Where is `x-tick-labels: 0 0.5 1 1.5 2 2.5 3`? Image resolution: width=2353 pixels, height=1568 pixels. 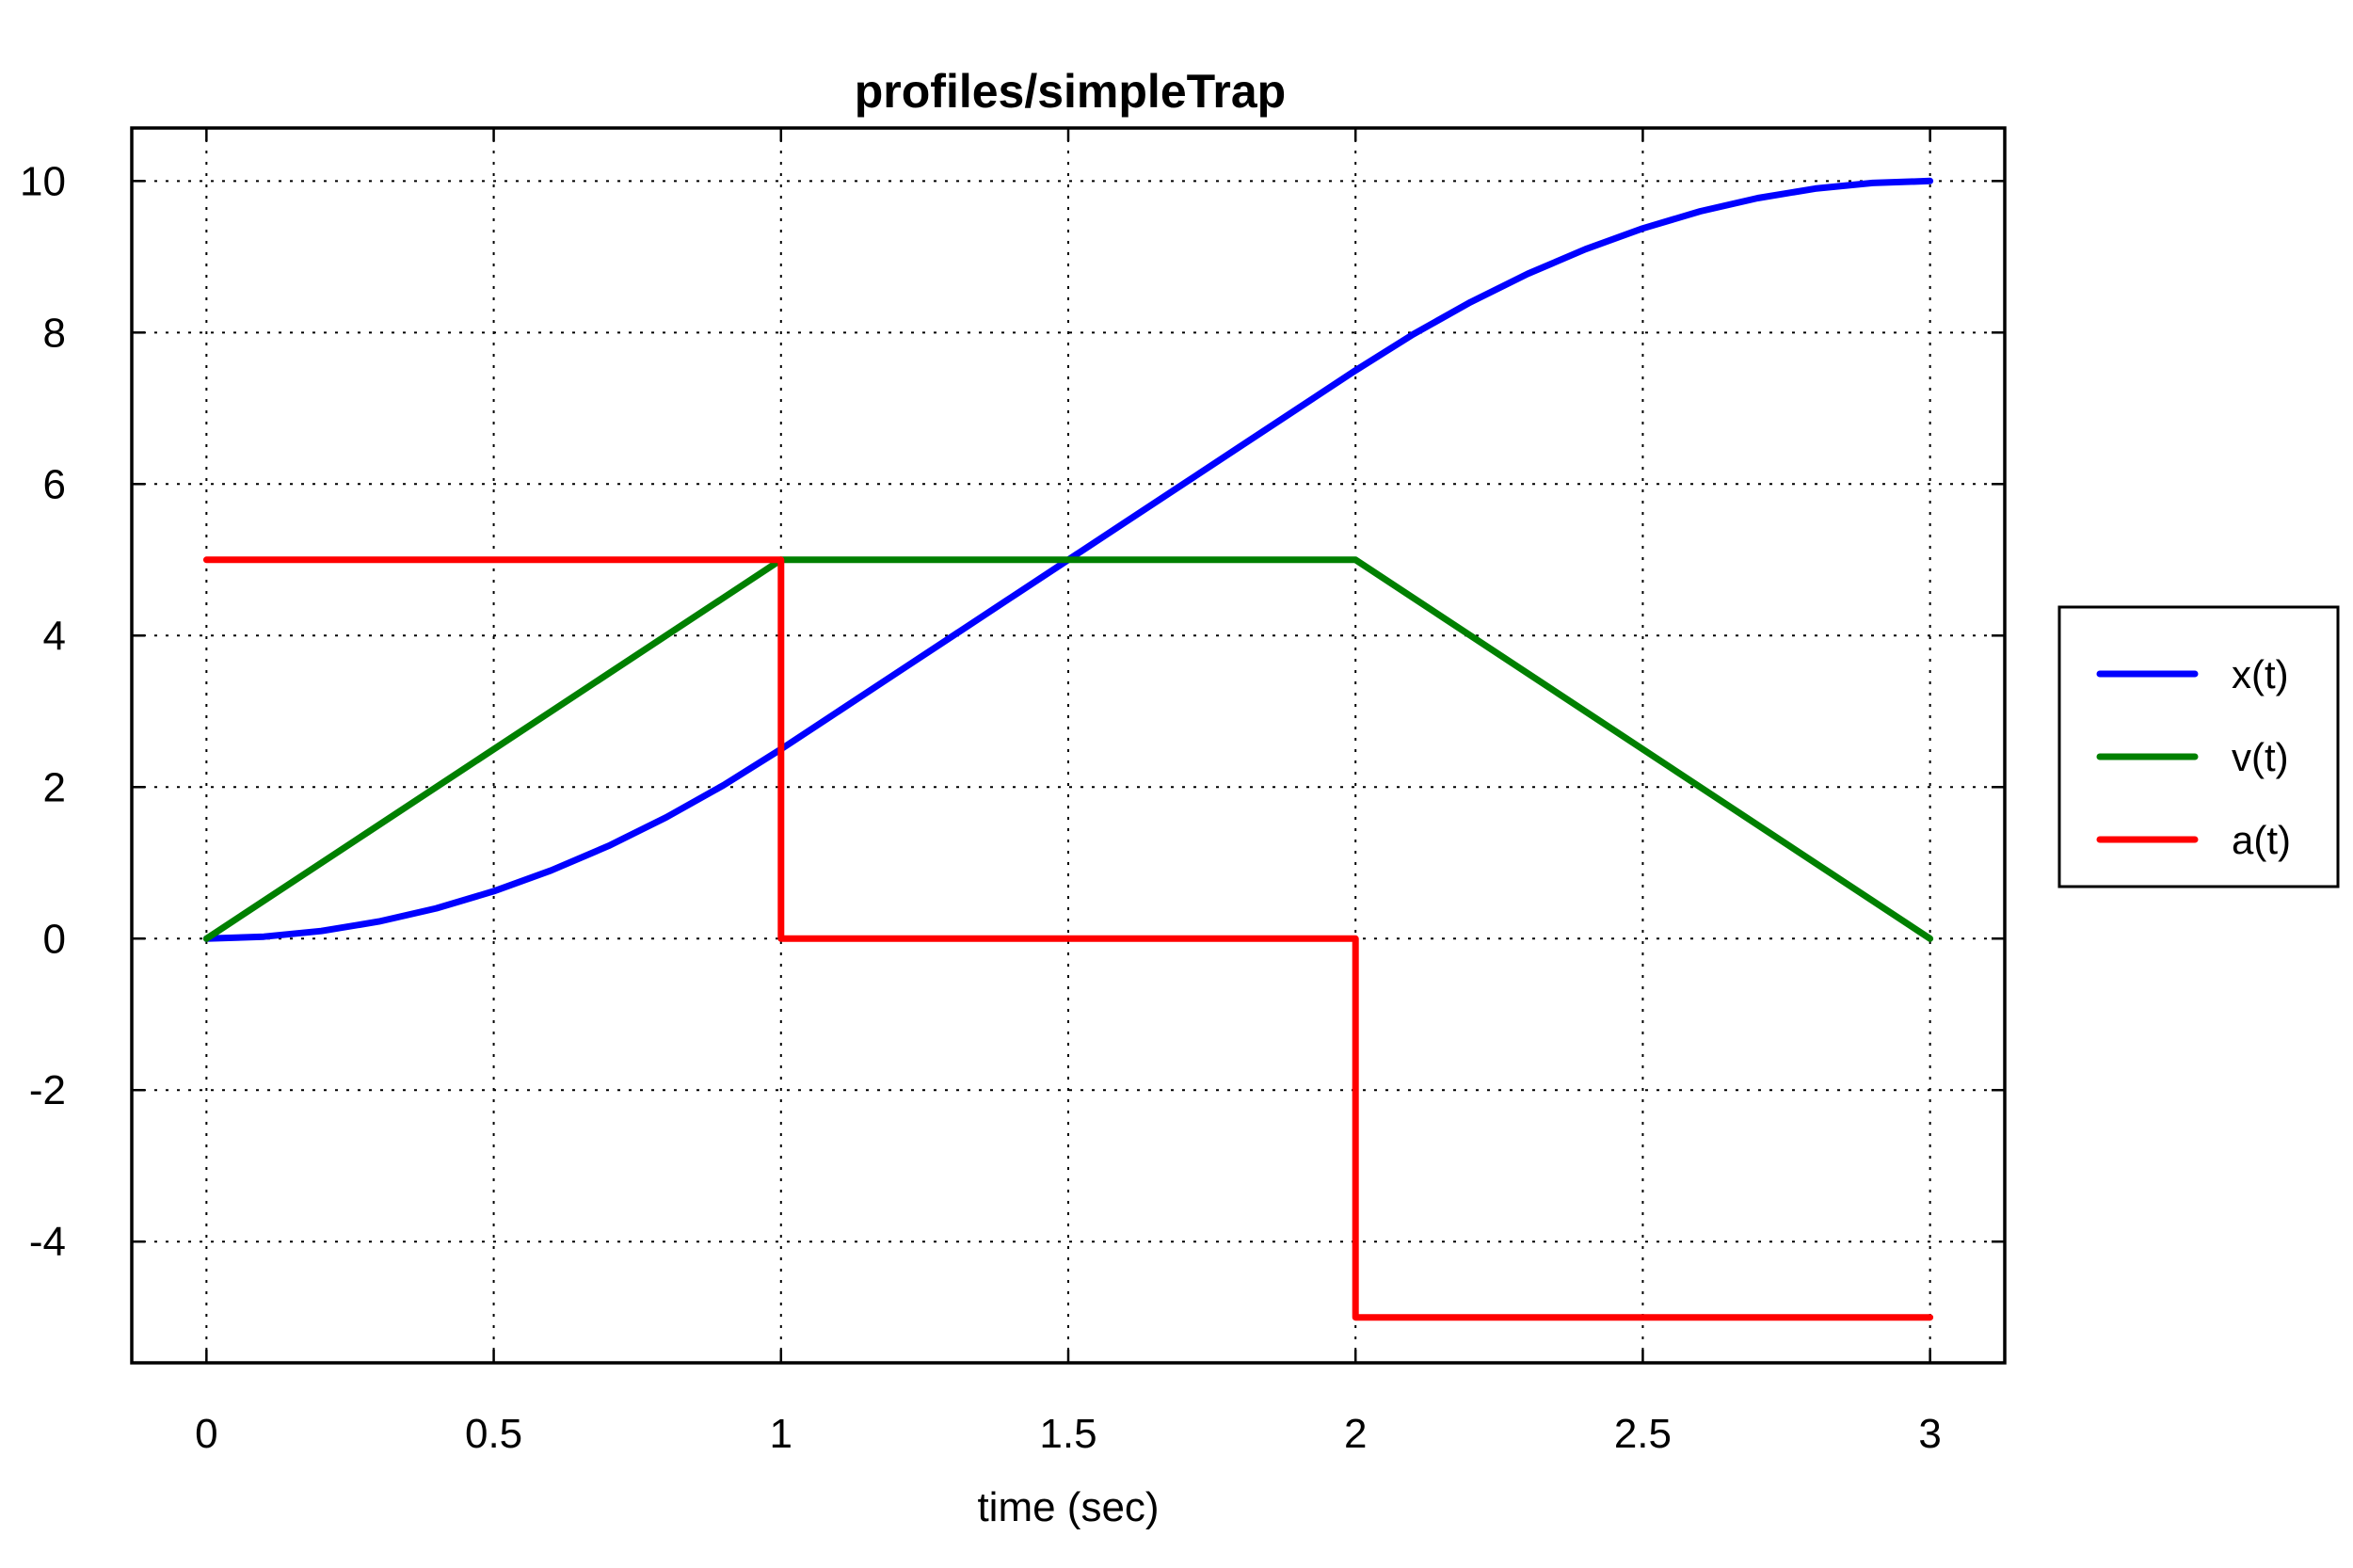
x-tick-labels: 0 0.5 1 1.5 2 2.5 3 is located at coordinates (1068, 1434).